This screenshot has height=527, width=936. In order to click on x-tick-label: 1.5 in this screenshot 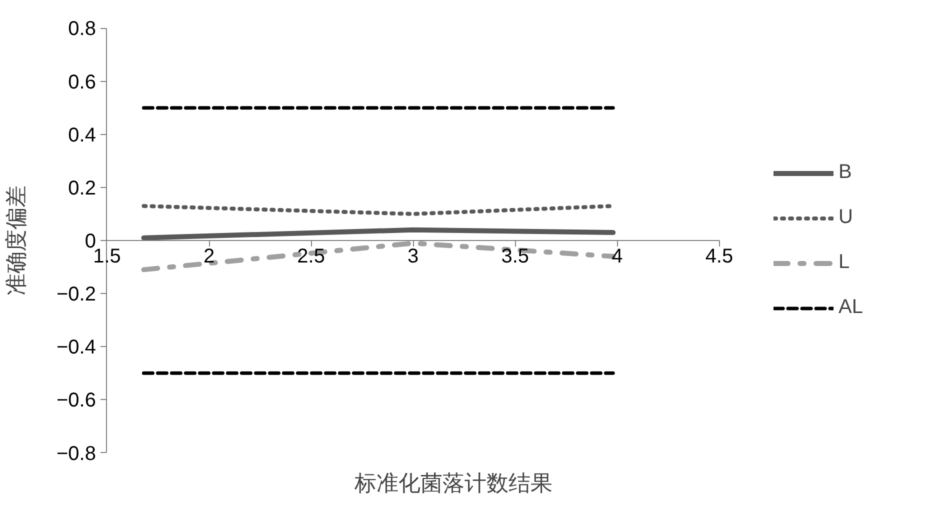, I will do `click(107, 257)`.